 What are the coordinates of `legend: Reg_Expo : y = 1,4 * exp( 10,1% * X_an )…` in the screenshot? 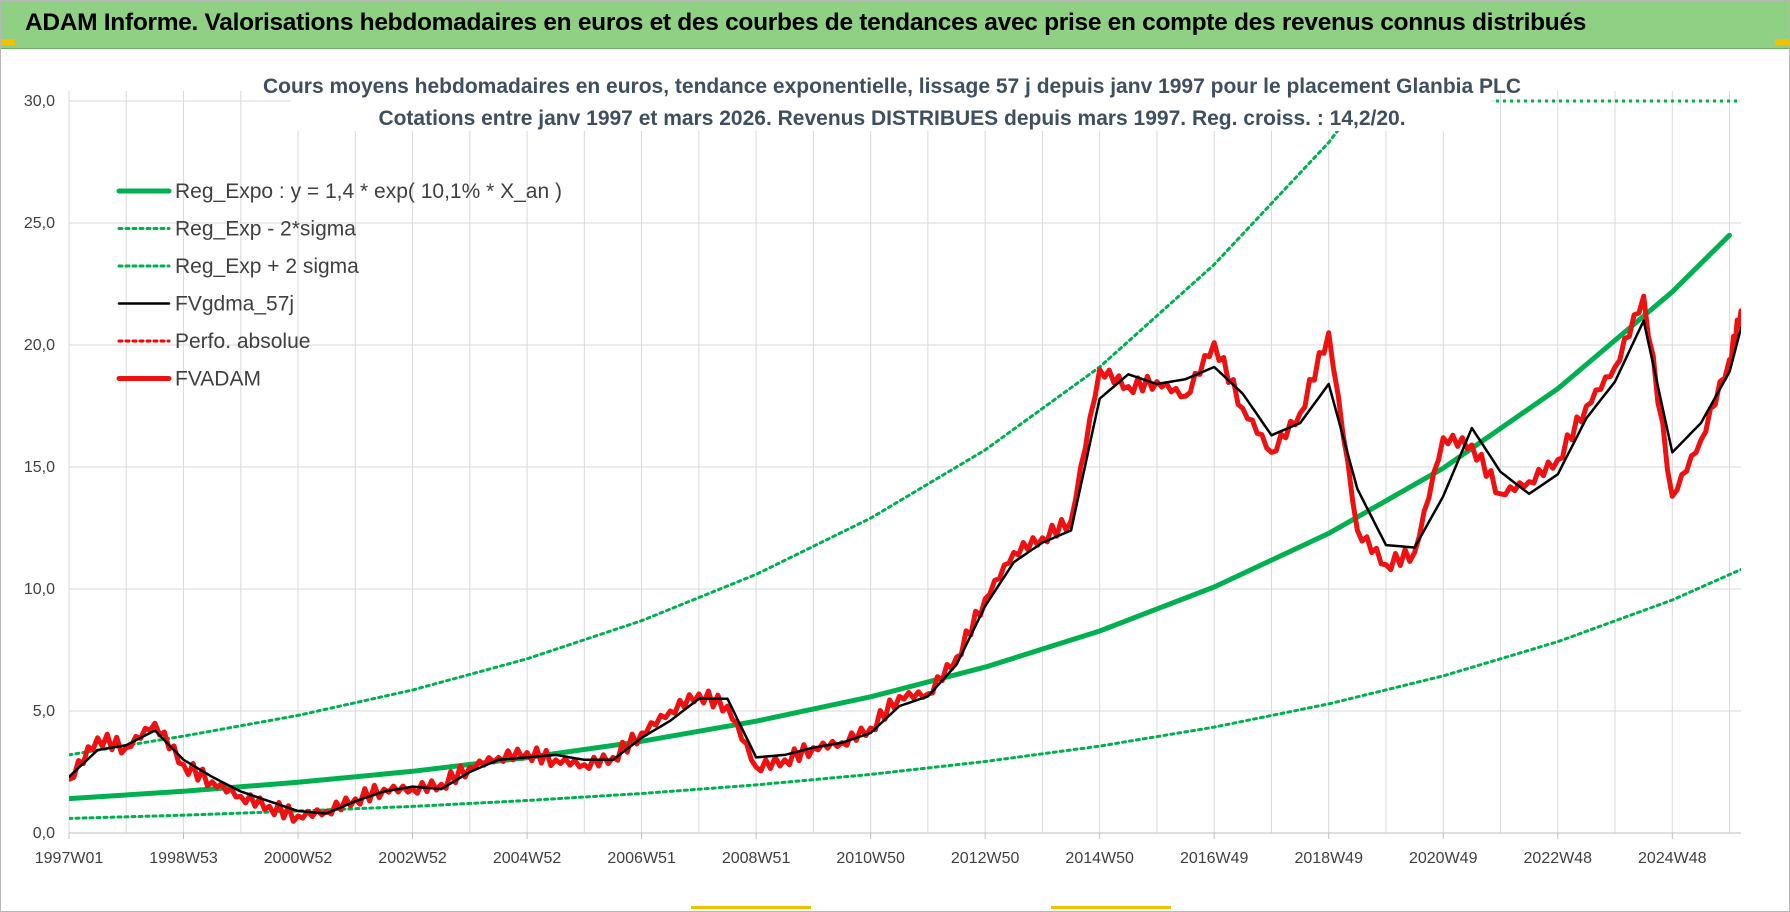 It's located at (339, 285).